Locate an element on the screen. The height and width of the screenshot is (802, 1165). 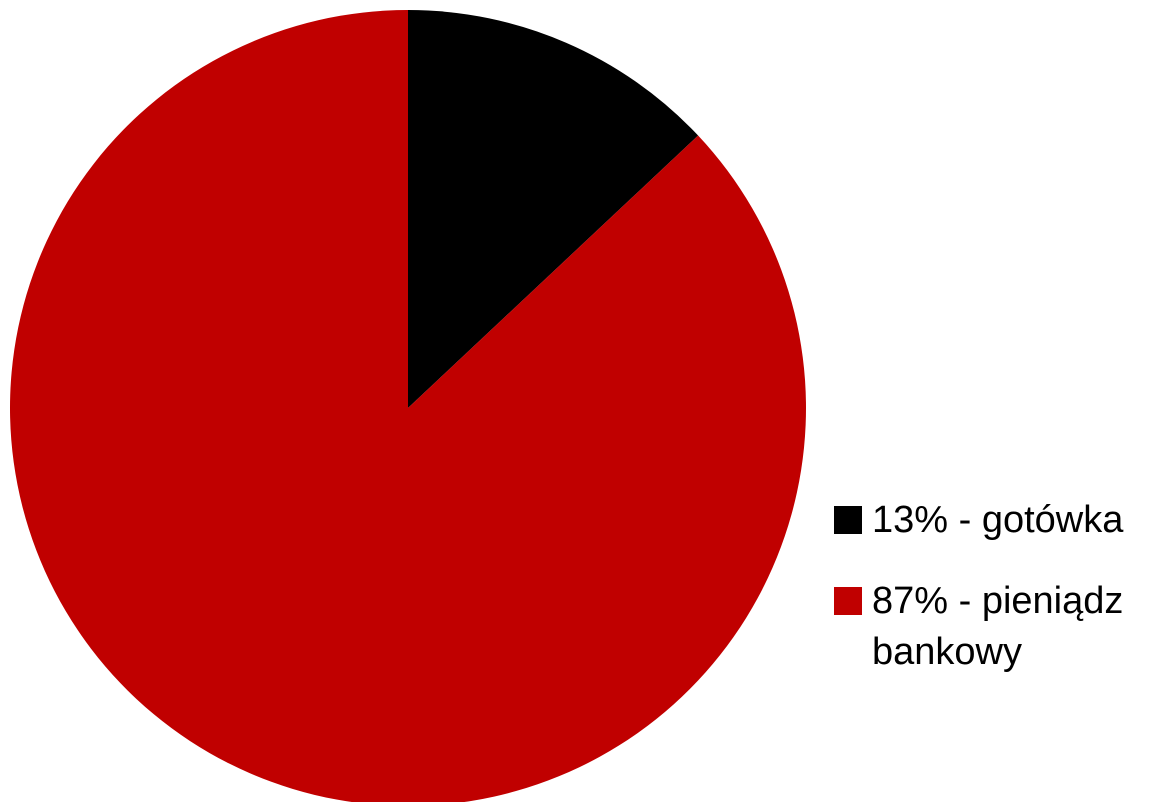
legend-item-cash: 13% - gotówka is located at coordinates (998, 520).